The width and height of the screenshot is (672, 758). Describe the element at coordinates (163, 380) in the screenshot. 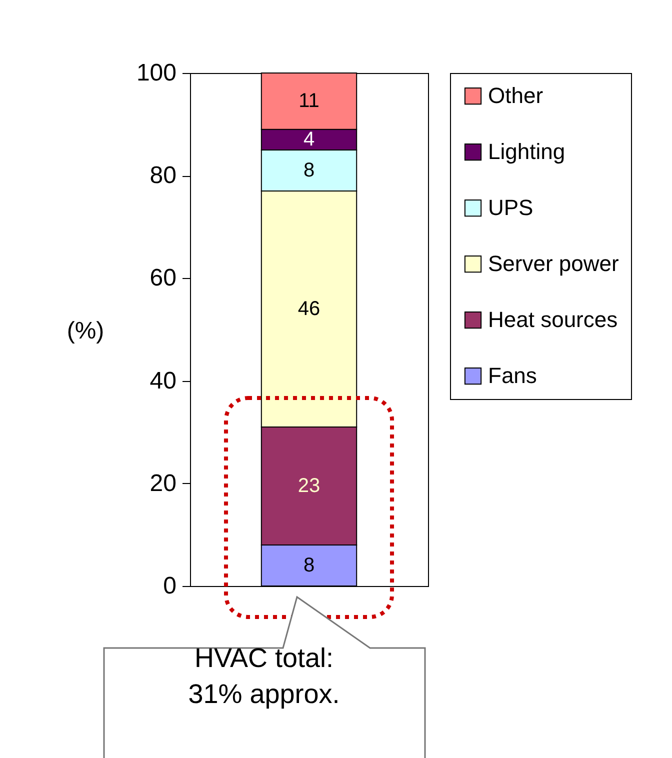

I see `y-tick-label: 40` at that location.